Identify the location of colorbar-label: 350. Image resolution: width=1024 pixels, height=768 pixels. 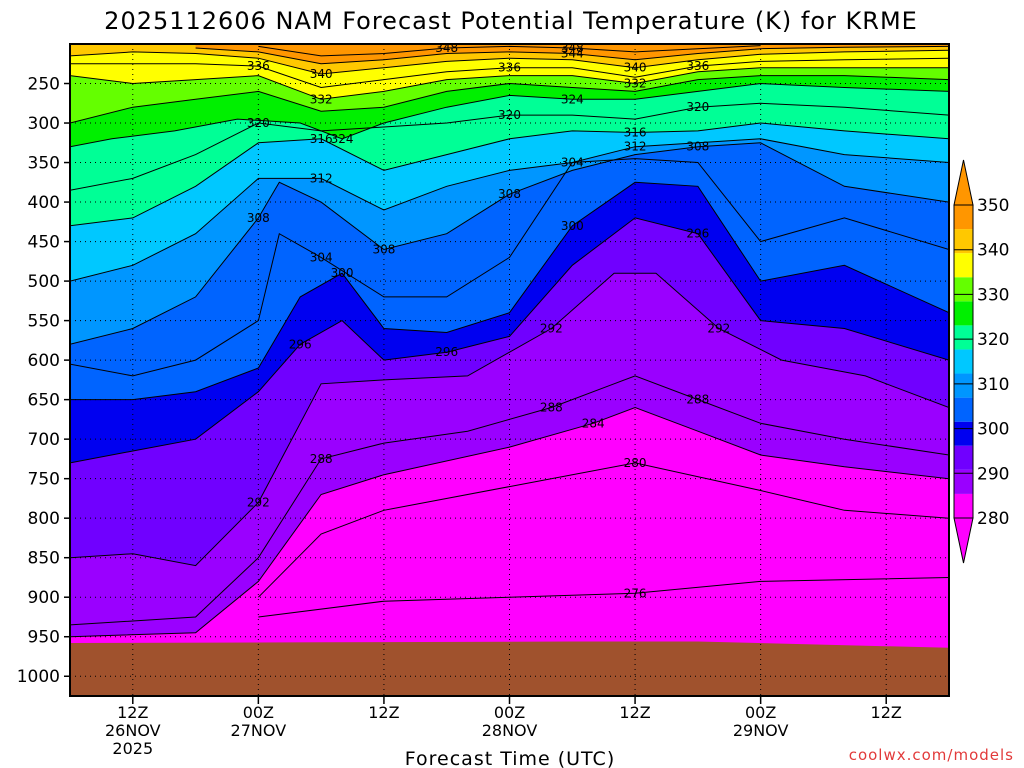
(993, 206).